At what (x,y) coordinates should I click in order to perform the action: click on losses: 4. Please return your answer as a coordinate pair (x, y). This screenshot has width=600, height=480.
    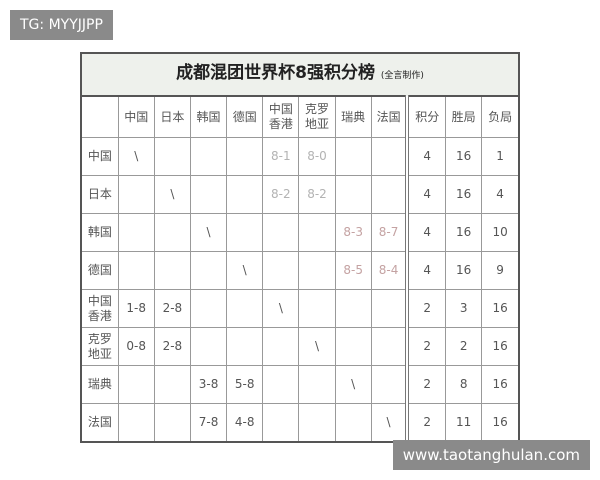
    Looking at the image, I should click on (500, 194).